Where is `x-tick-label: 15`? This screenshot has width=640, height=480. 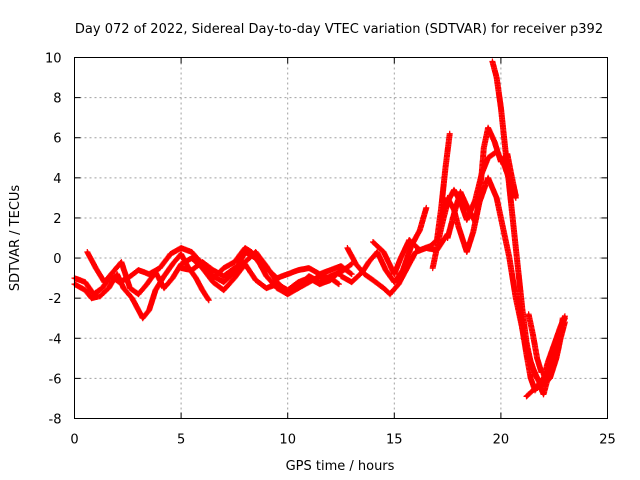
x-tick-label: 15 is located at coordinates (394, 440).